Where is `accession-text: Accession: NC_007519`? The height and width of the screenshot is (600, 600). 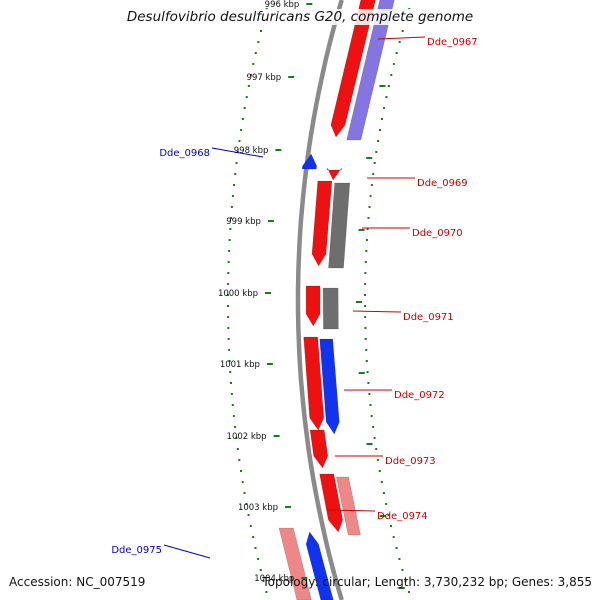
accession-text: Accession: NC_007519 is located at coordinates (77, 582).